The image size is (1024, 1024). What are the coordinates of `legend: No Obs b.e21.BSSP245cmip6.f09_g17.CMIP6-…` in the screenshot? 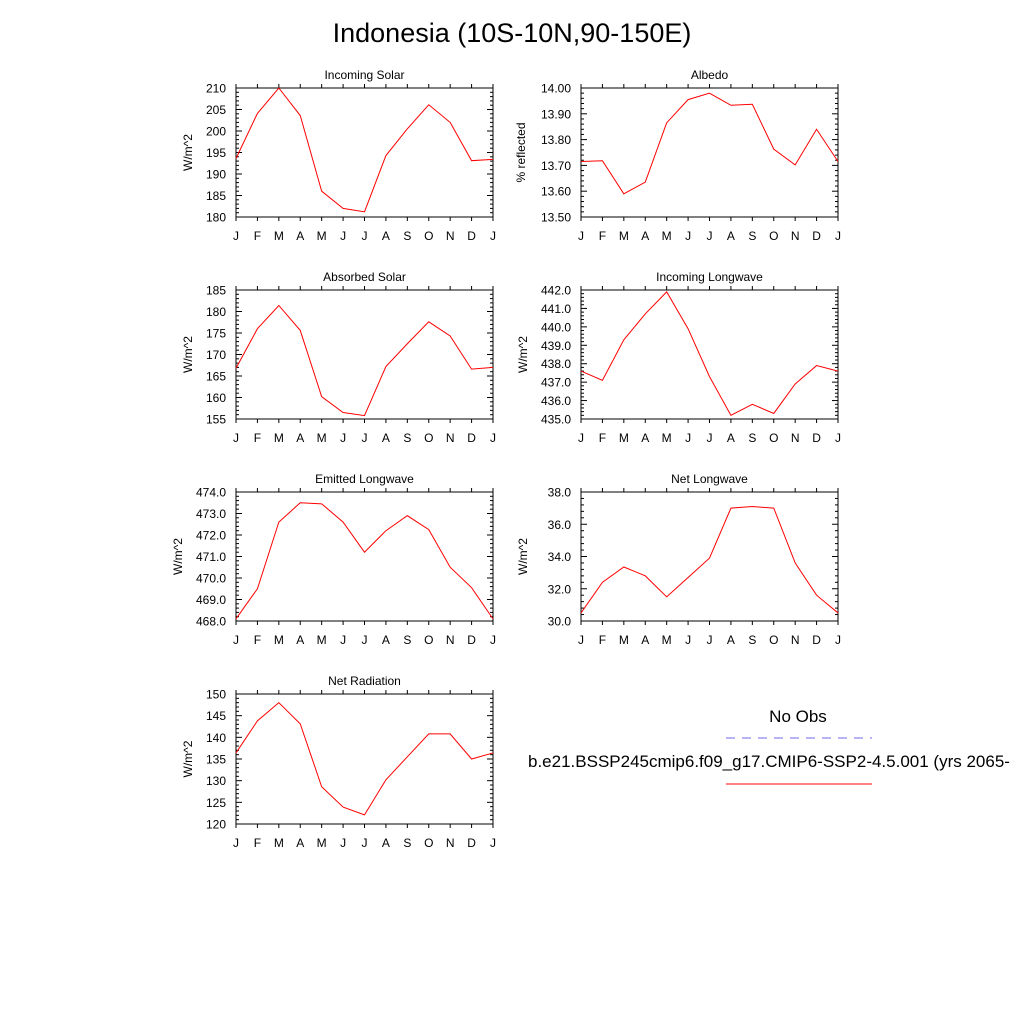 It's located at (769, 746).